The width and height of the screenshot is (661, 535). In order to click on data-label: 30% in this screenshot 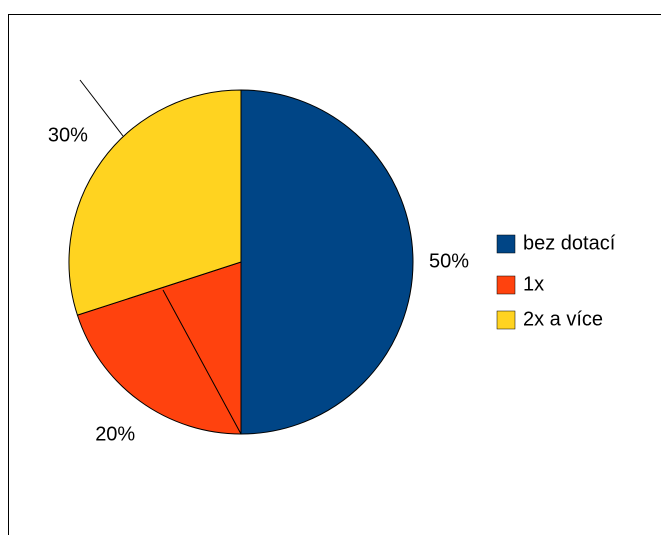, I will do `click(68, 135)`.